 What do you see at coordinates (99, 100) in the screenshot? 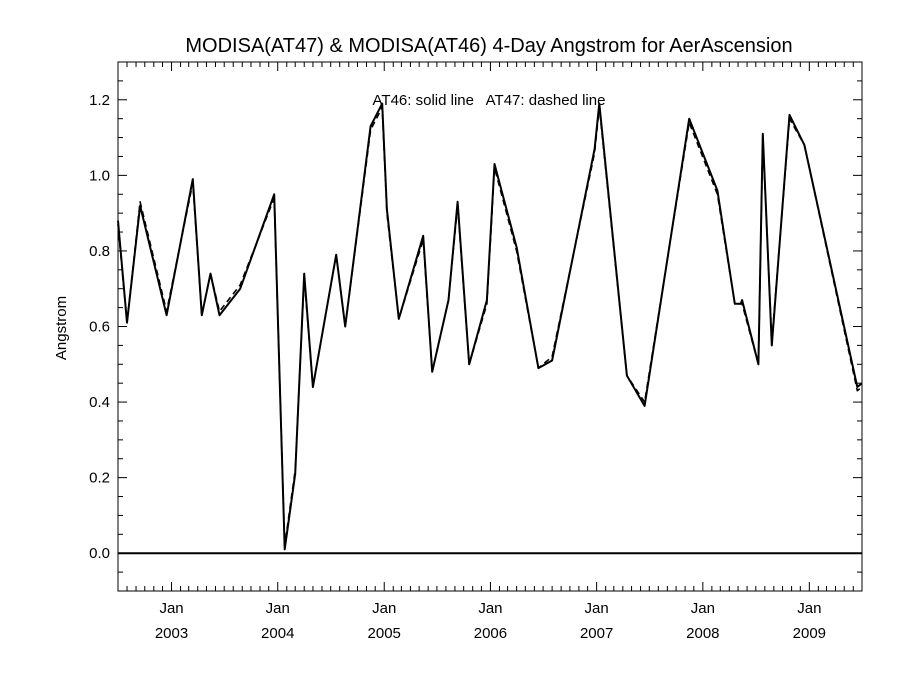
I see `y-tick-label: 1.2` at bounding box center [99, 100].